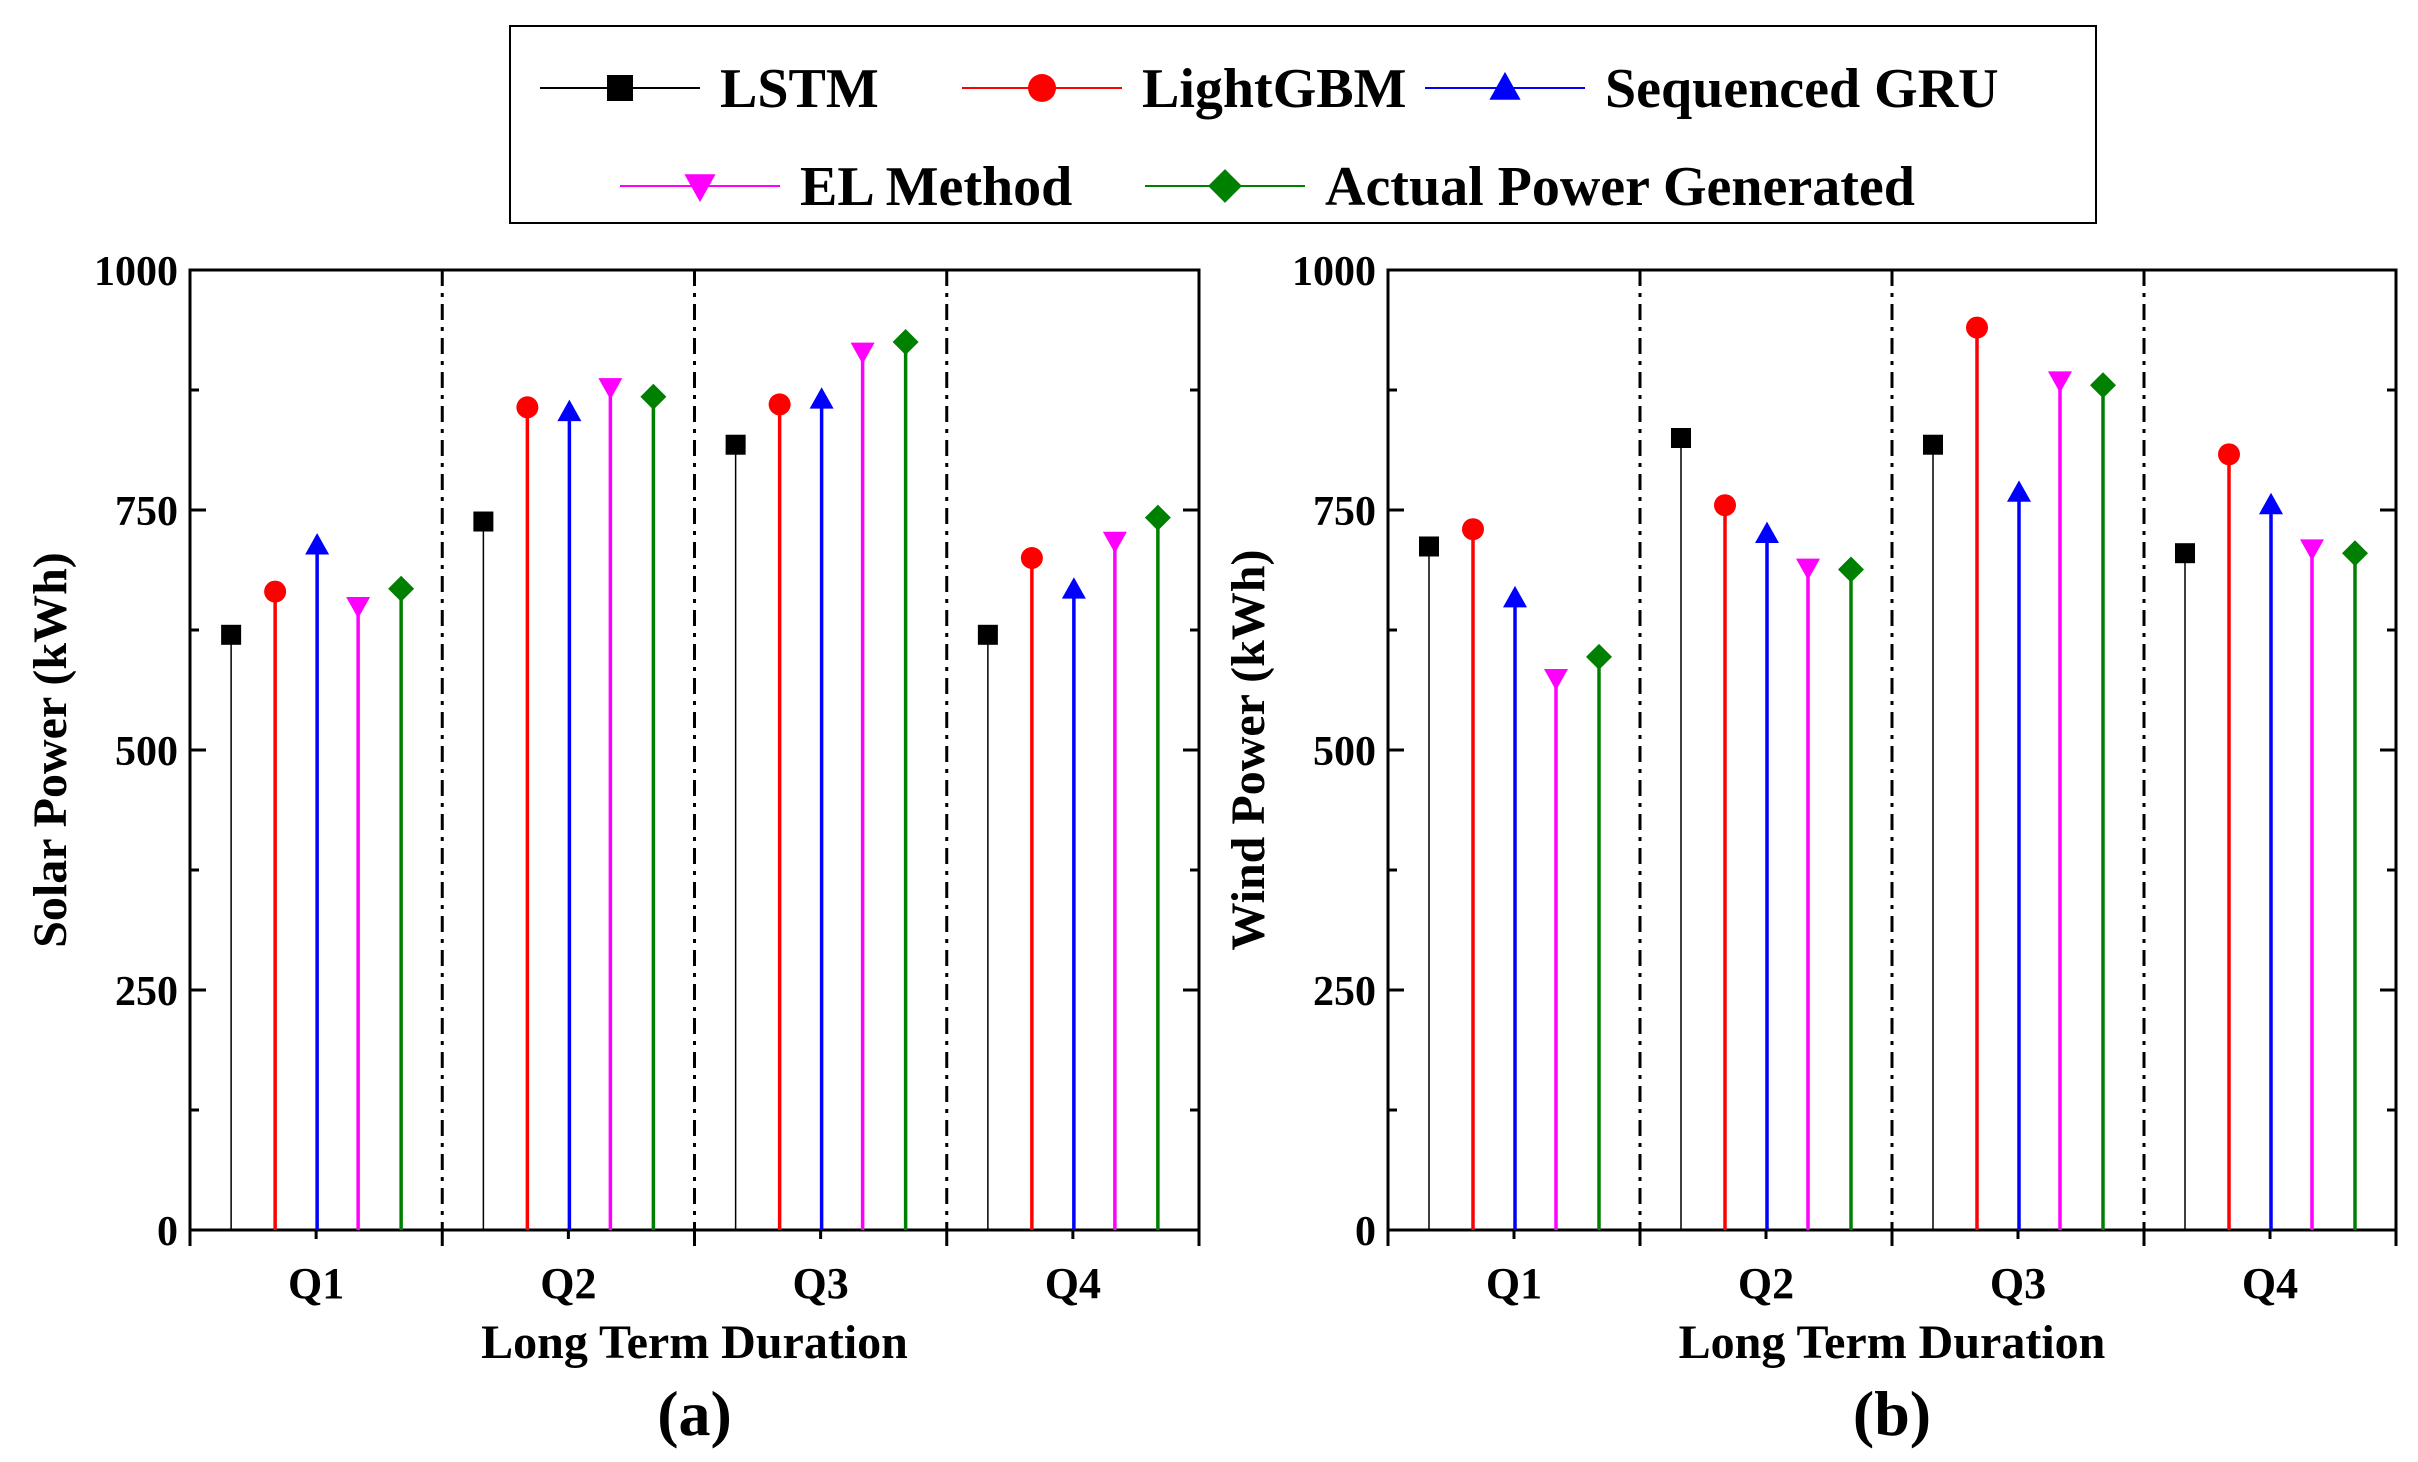  What do you see at coordinates (1505, 85) in the screenshot?
I see `legend-marker-sequenced-gru` at bounding box center [1505, 85].